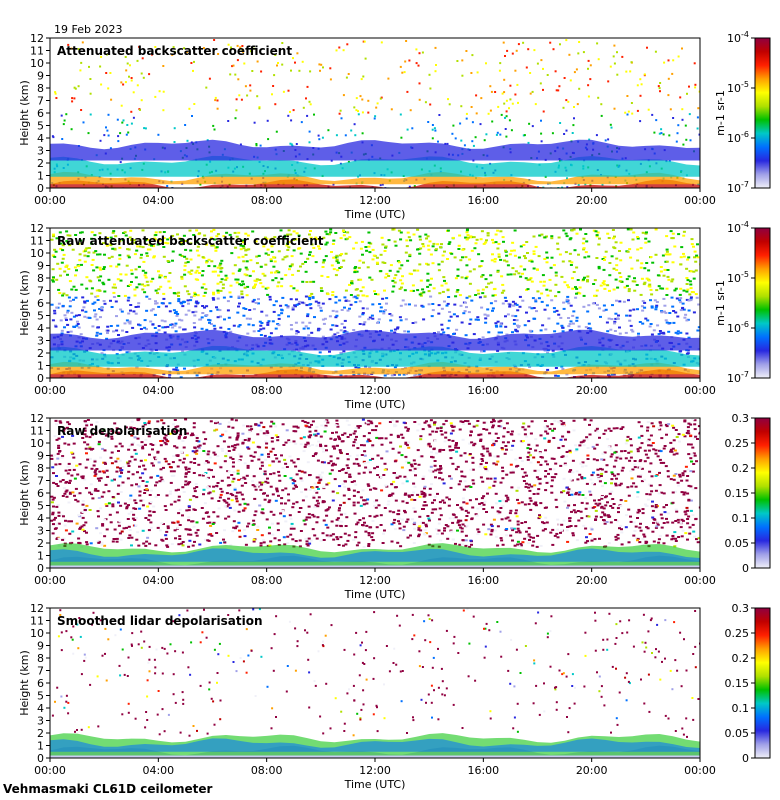 The height and width of the screenshot is (800, 780). What do you see at coordinates (738, 137) in the screenshot?
I see `colorbar-tick-label: 10⁻⁶` at bounding box center [738, 137].